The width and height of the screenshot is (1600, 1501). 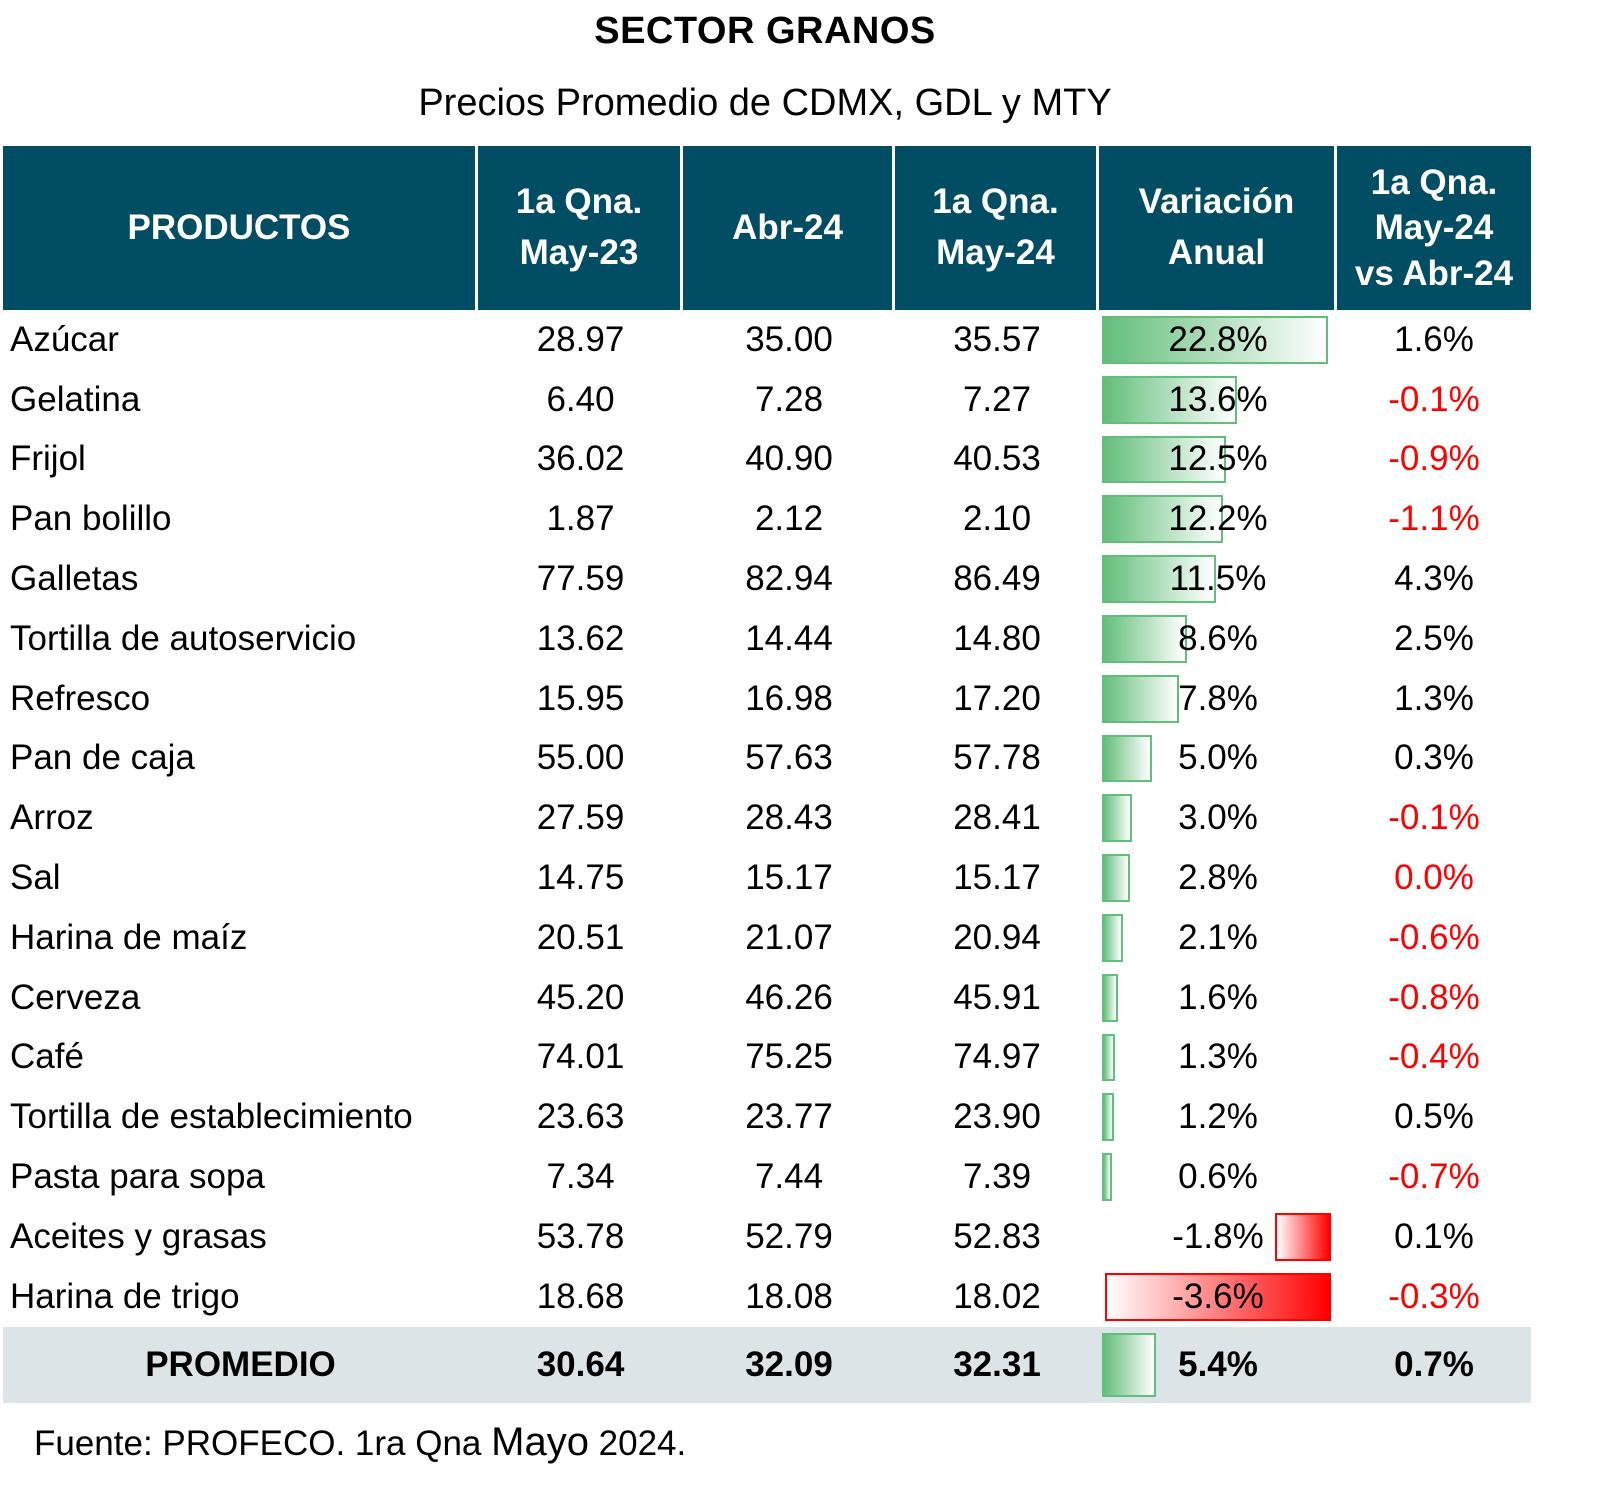 I want to click on variacion-cell: -1.8%, so click(x=1218, y=1237).